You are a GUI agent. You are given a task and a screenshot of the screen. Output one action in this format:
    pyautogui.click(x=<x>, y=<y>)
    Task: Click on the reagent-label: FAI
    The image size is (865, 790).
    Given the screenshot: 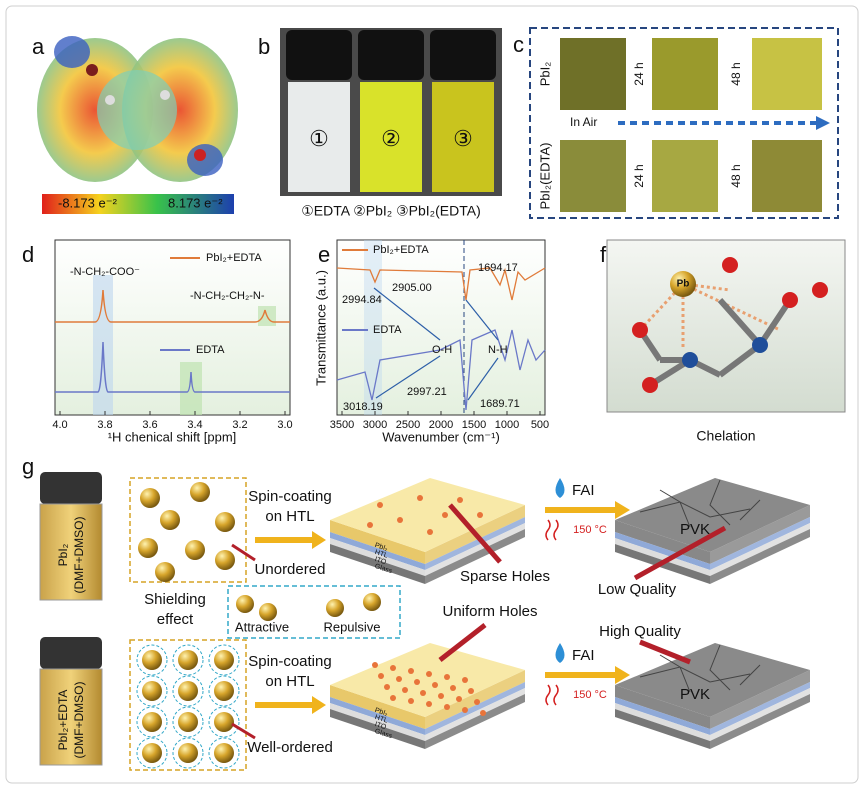 What is the action you would take?
    pyautogui.click(x=583, y=490)
    